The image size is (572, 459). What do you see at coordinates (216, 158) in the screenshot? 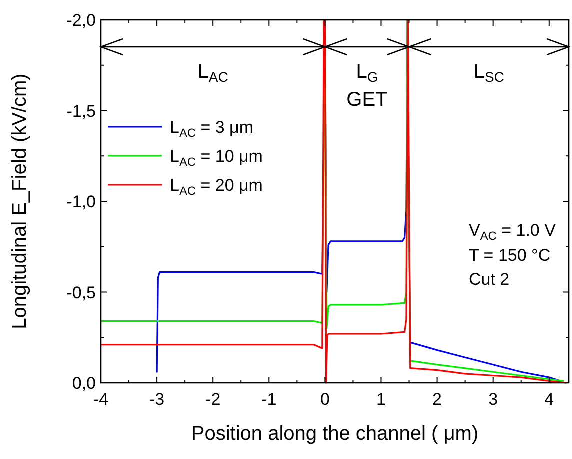
I see `legend-label: L$_{AC}$ = 10 μm` at bounding box center [216, 158].